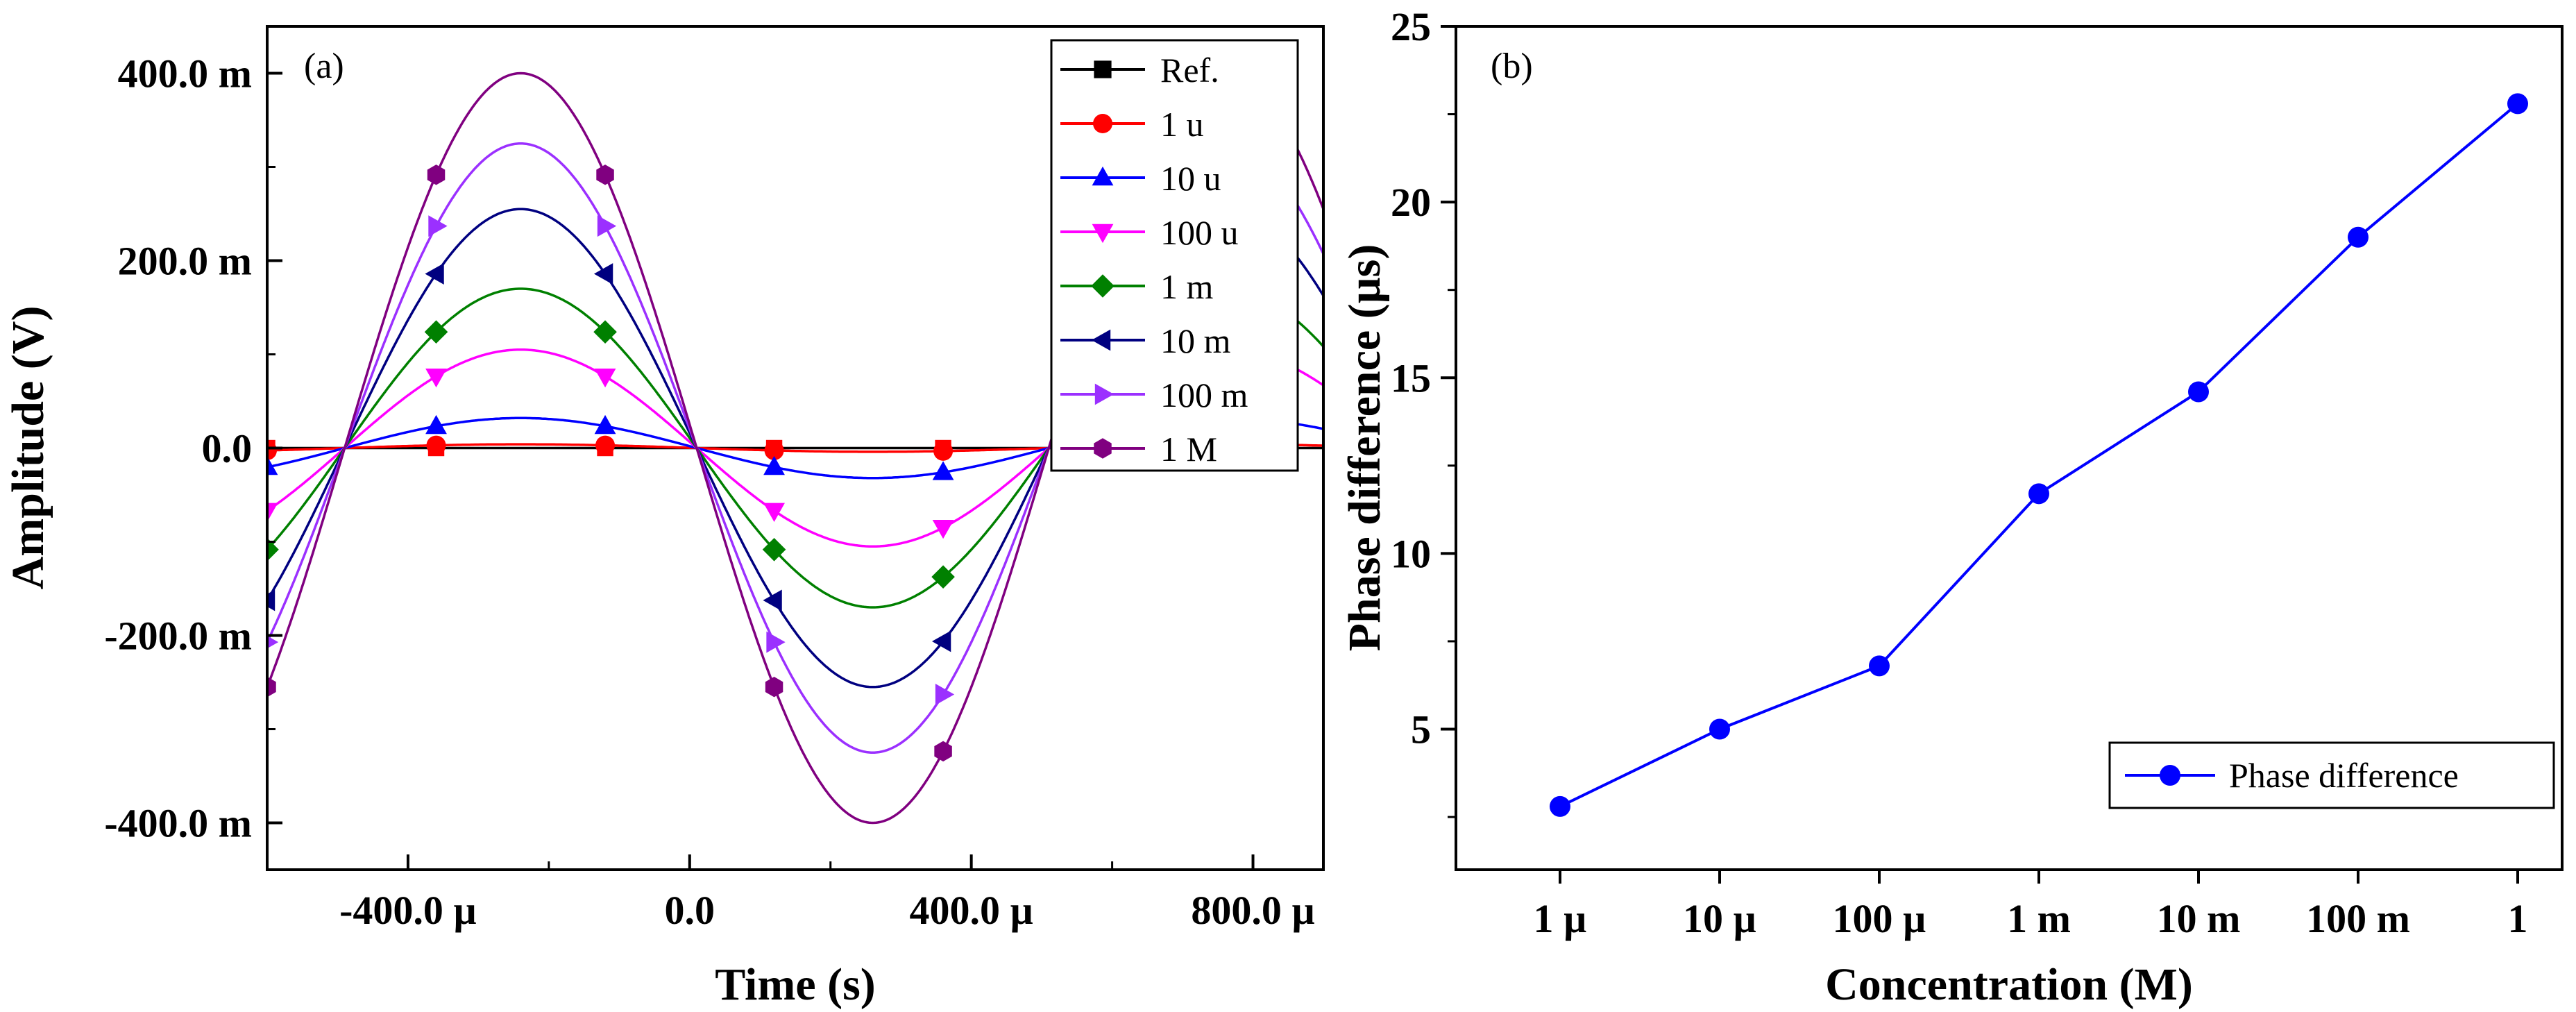 The width and height of the screenshot is (2576, 1012). I want to click on a-legend-label-3: 100 u, so click(1199, 232).